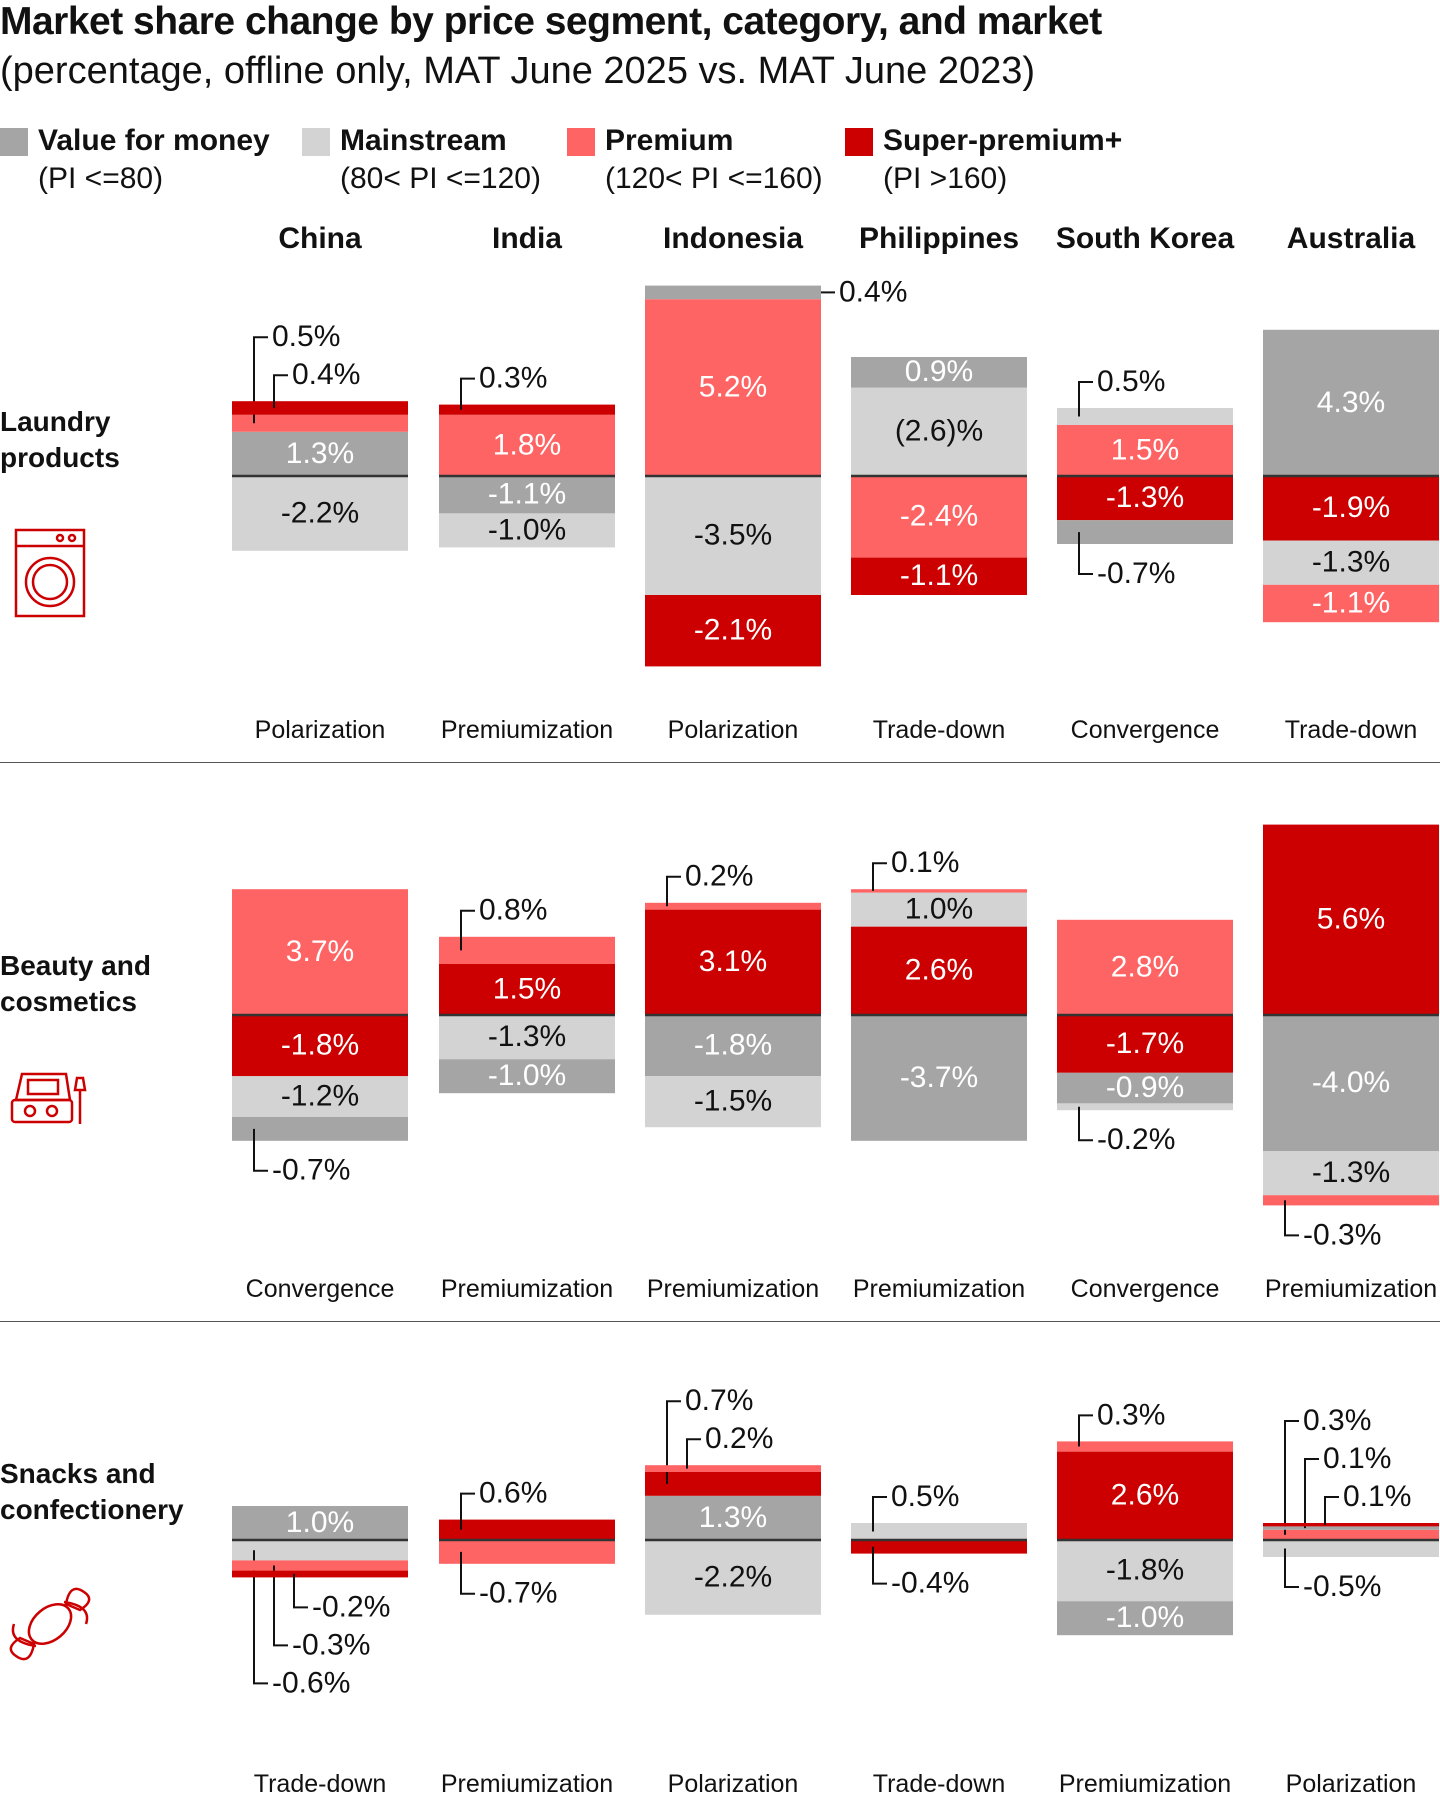  I want to click on data-label: -3.5%, so click(733, 534).